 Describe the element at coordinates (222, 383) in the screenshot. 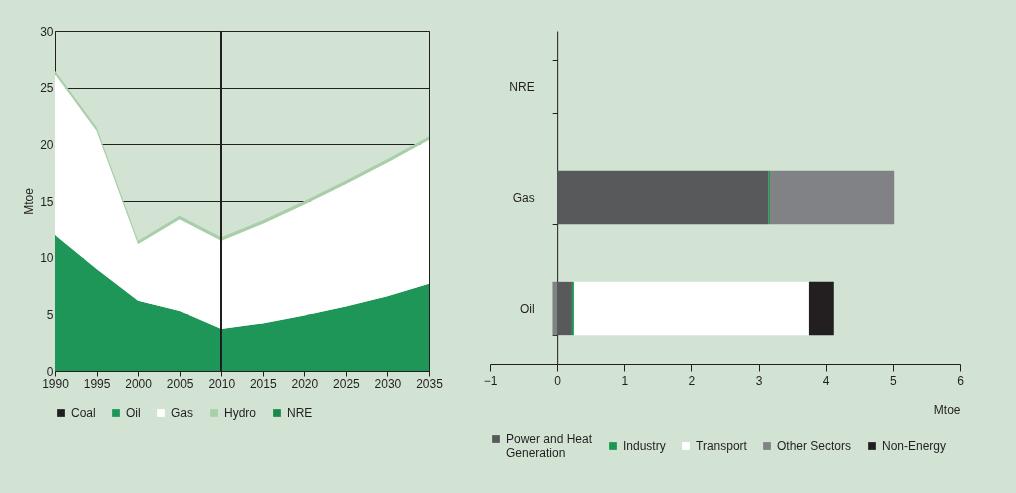

I see `x-tick-label: 2010` at that location.